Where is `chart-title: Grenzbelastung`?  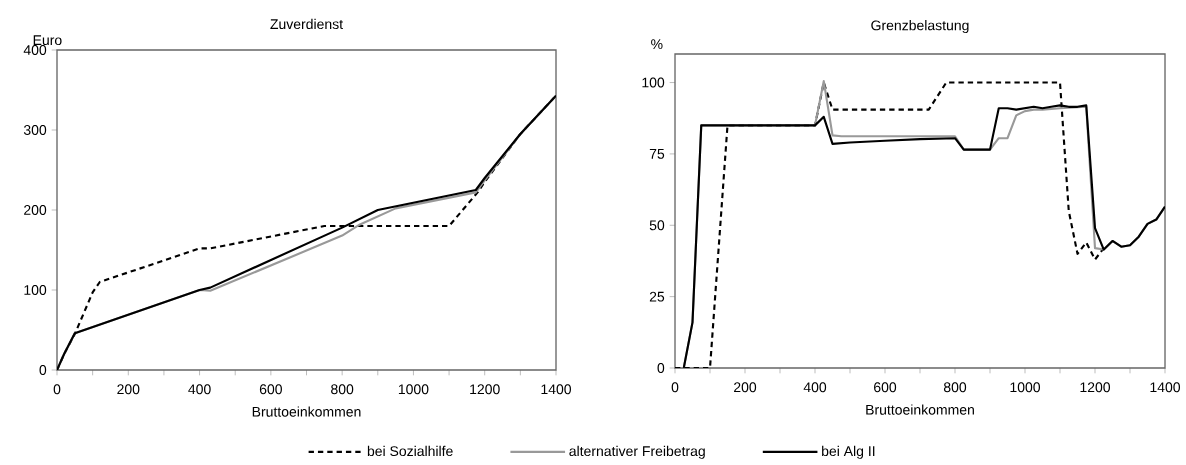 chart-title: Grenzbelastung is located at coordinates (920, 27).